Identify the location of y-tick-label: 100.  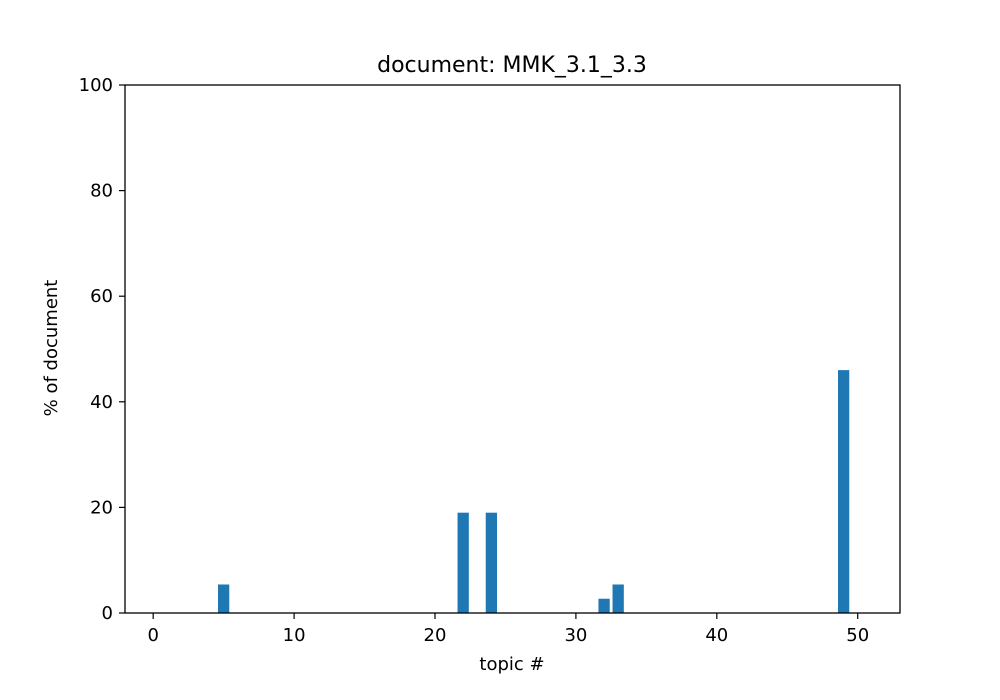
(96, 85).